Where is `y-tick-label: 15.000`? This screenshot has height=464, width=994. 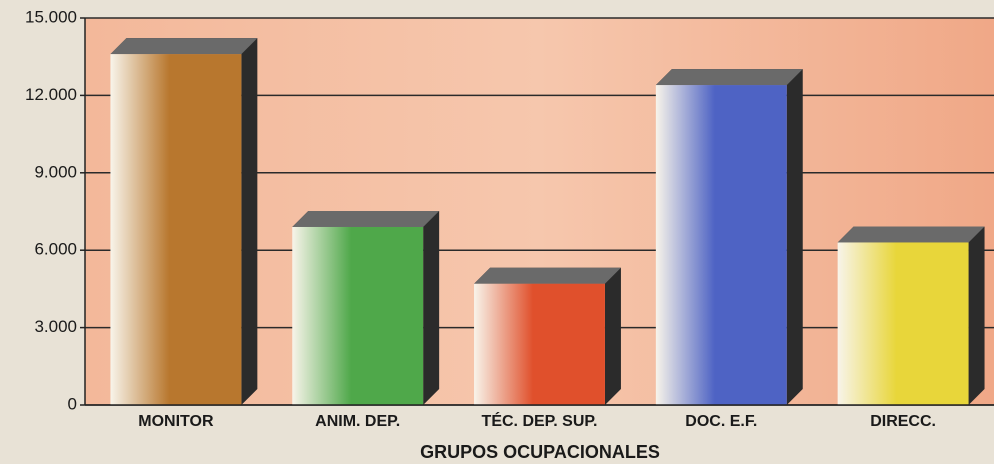
y-tick-label: 15.000 is located at coordinates (51, 16).